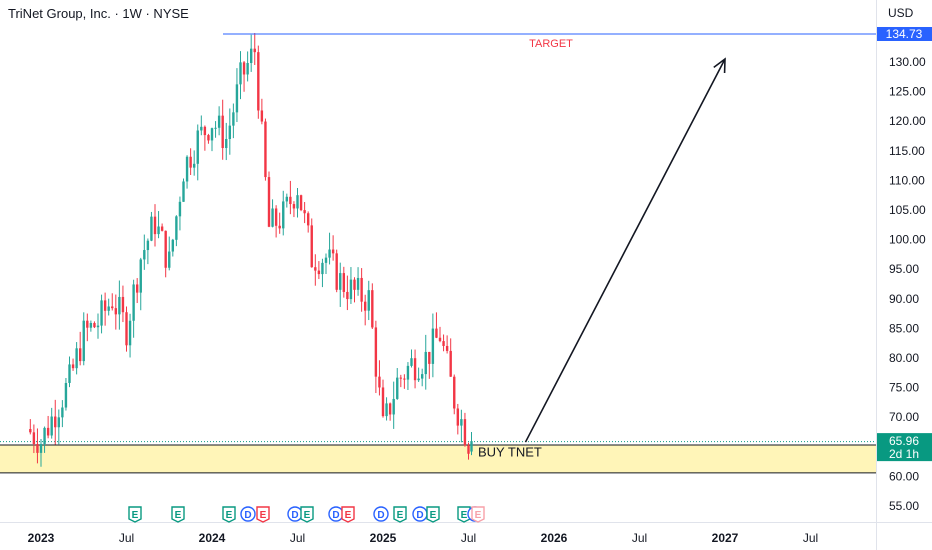 The width and height of the screenshot is (932, 550). I want to click on buy-zone-rectangle, so click(438, 459).